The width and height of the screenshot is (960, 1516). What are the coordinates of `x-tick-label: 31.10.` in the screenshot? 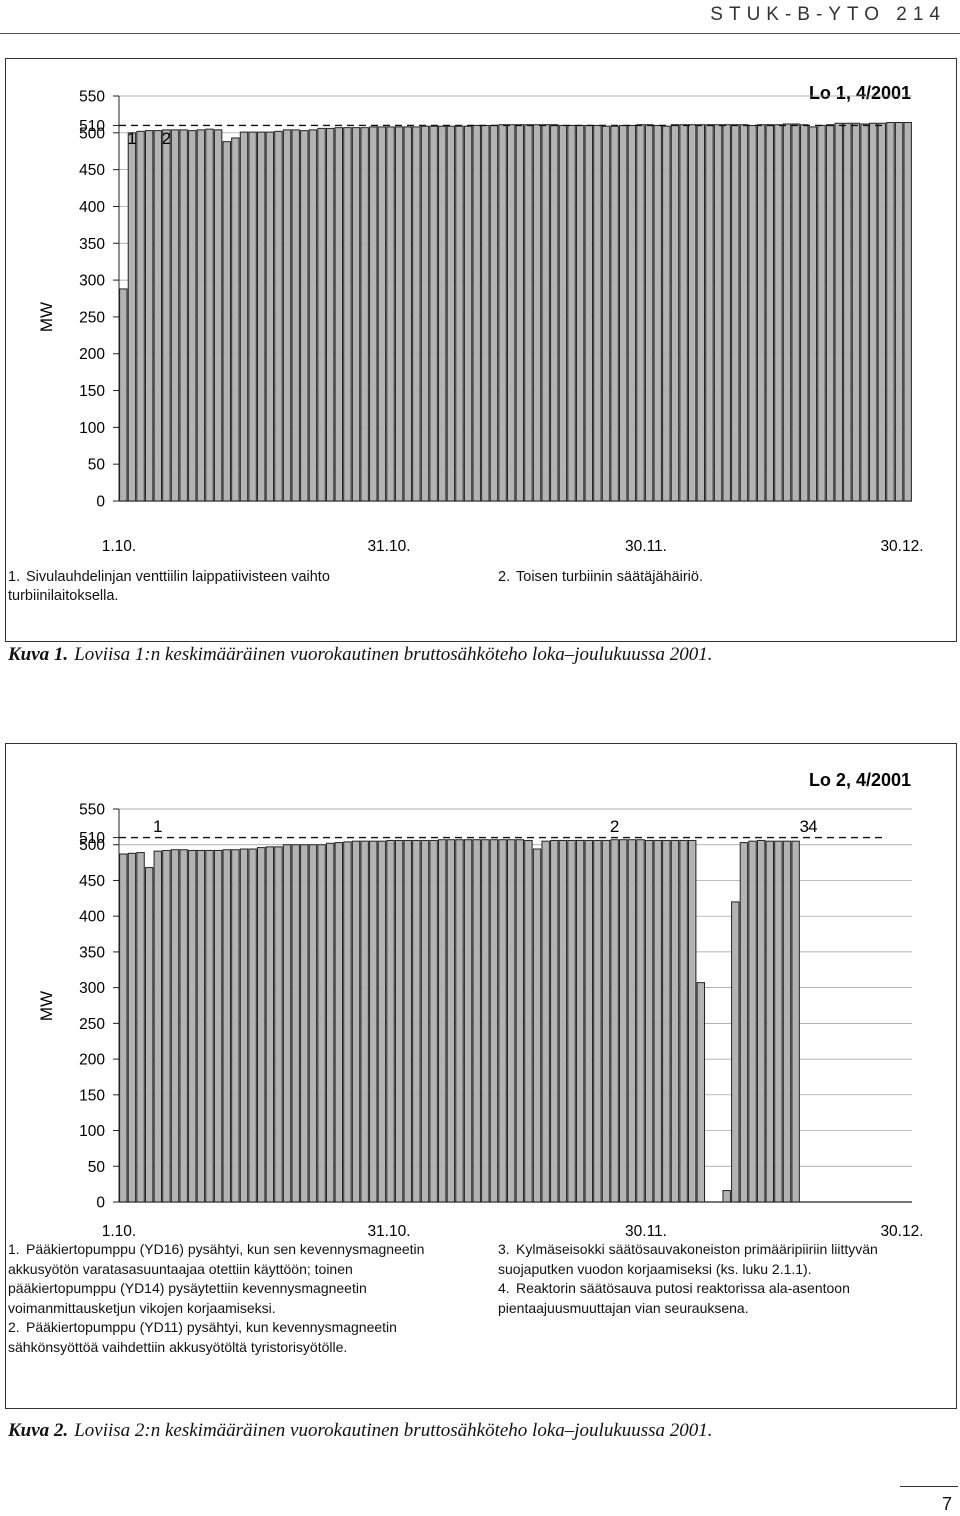 It's located at (388, 1231).